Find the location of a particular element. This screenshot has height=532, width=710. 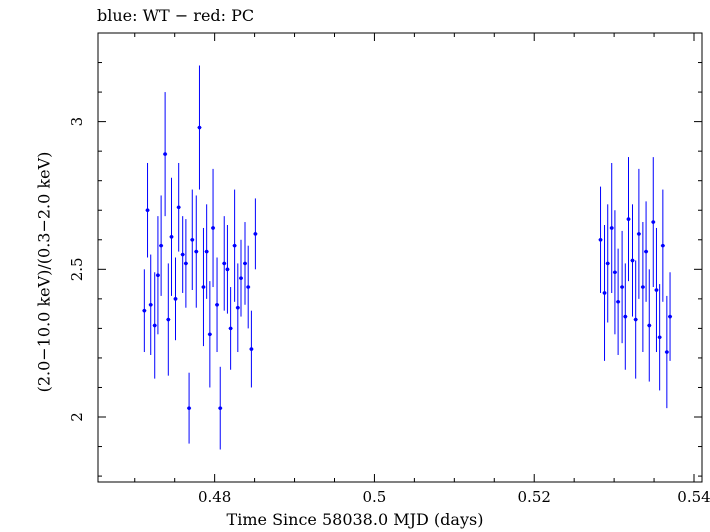

x-tick-label: 0.54 is located at coordinates (693, 497).